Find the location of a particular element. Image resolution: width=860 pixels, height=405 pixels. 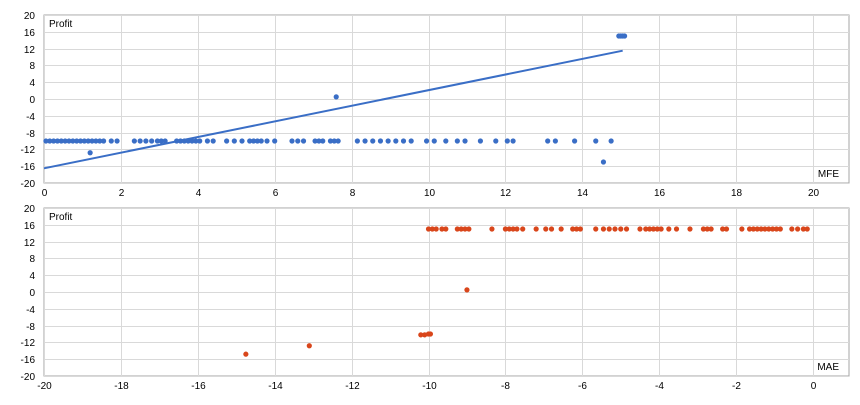

mfe-y-tick-label: 12 is located at coordinates (30, 50).